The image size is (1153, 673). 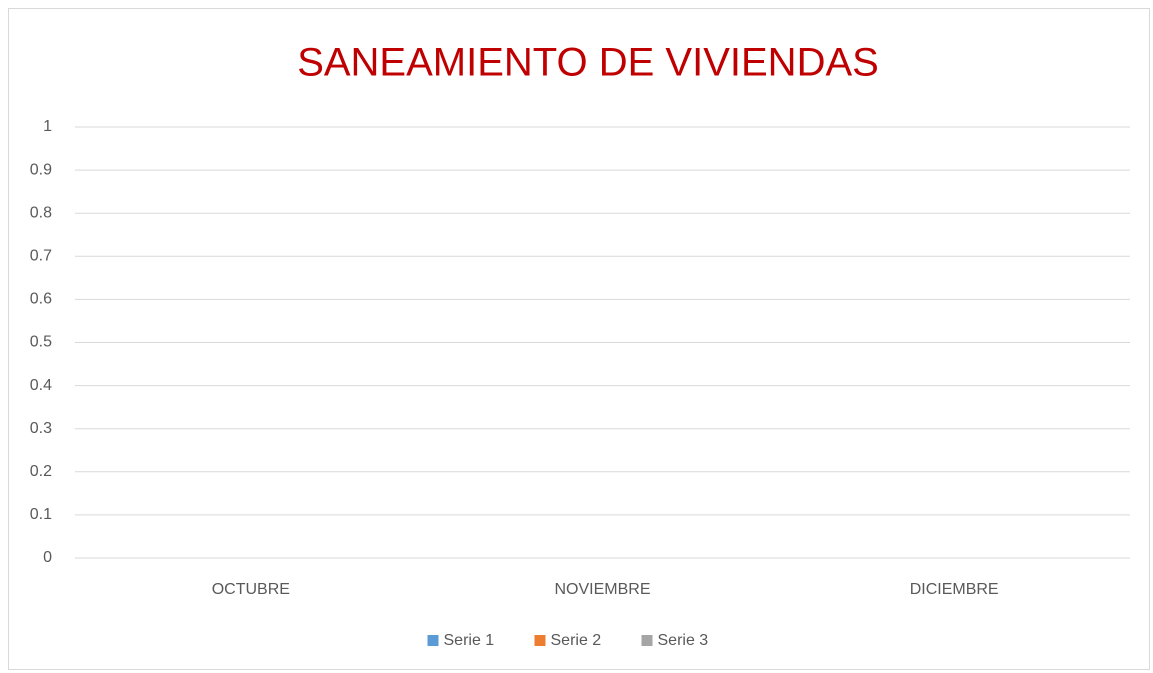 What do you see at coordinates (41, 514) in the screenshot?
I see `y-tick-label: 0.1` at bounding box center [41, 514].